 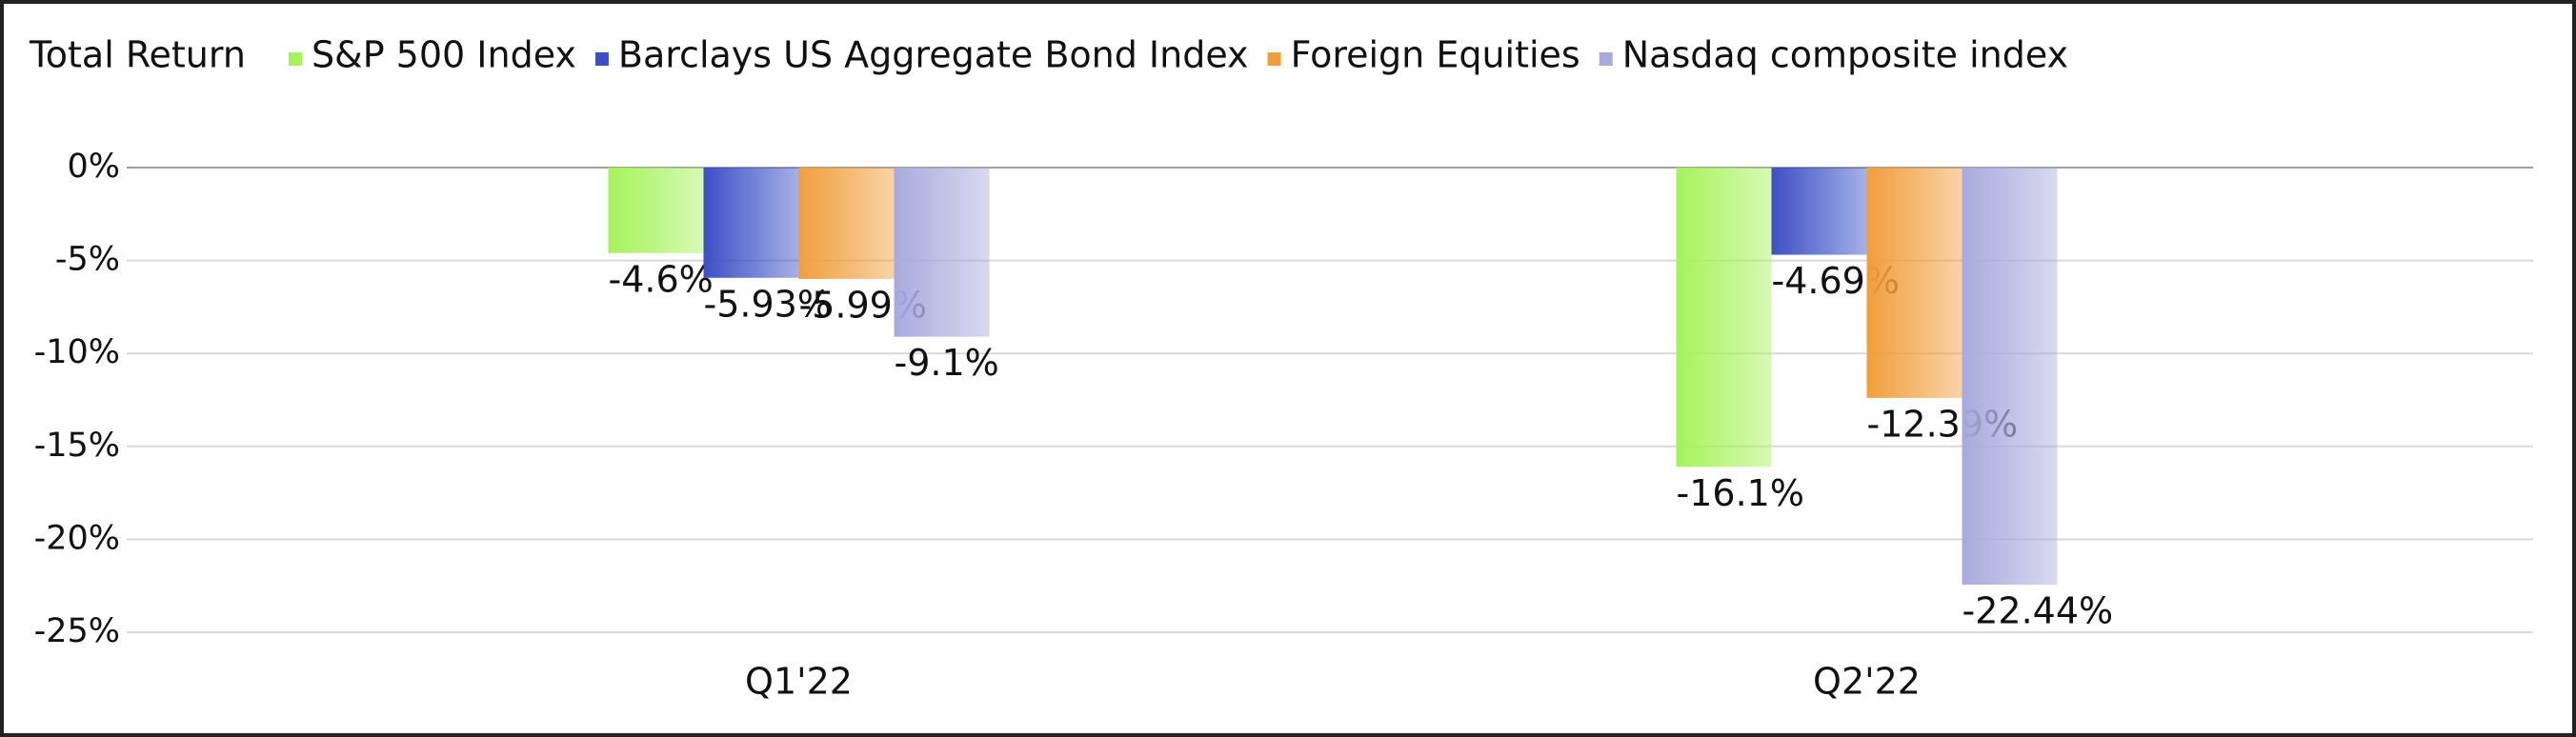 I want to click on legend-label: Nasdaq composite index, so click(x=1845, y=55).